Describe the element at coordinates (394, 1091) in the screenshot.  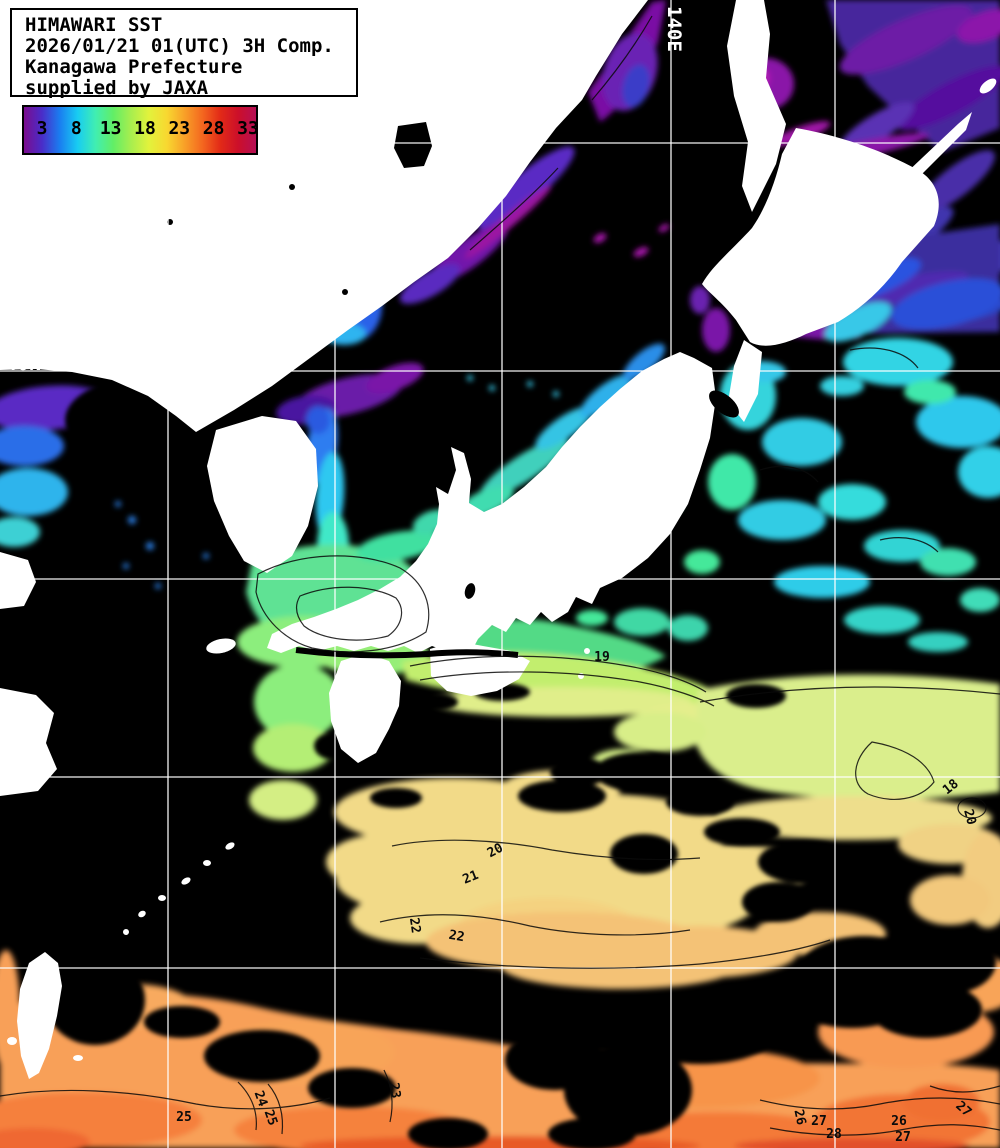
I see `contour-label: 23` at that location.